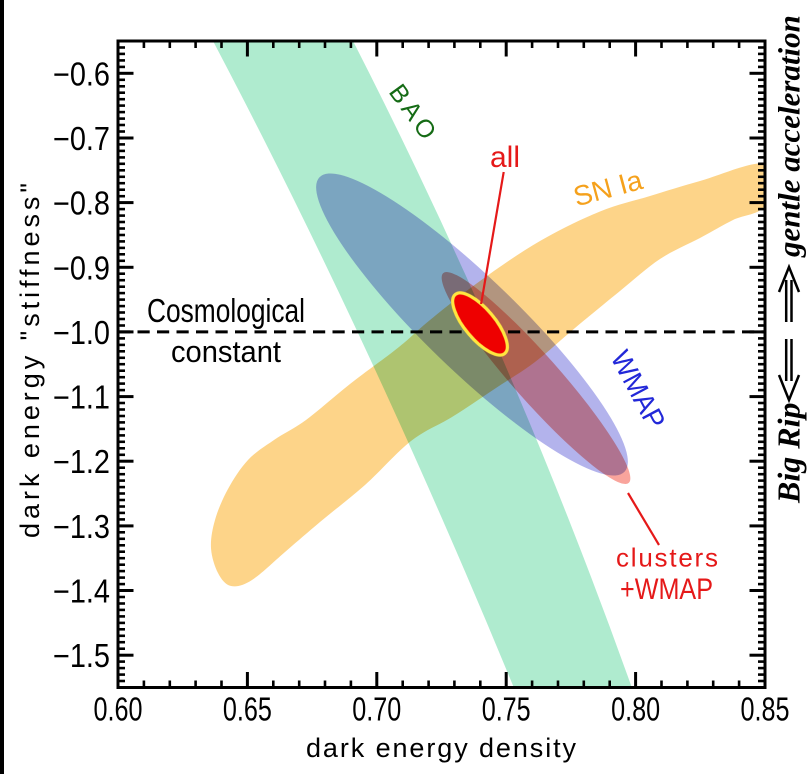  Describe the element at coordinates (506, 709) in the screenshot. I see `svg-text: 0.75` at that location.